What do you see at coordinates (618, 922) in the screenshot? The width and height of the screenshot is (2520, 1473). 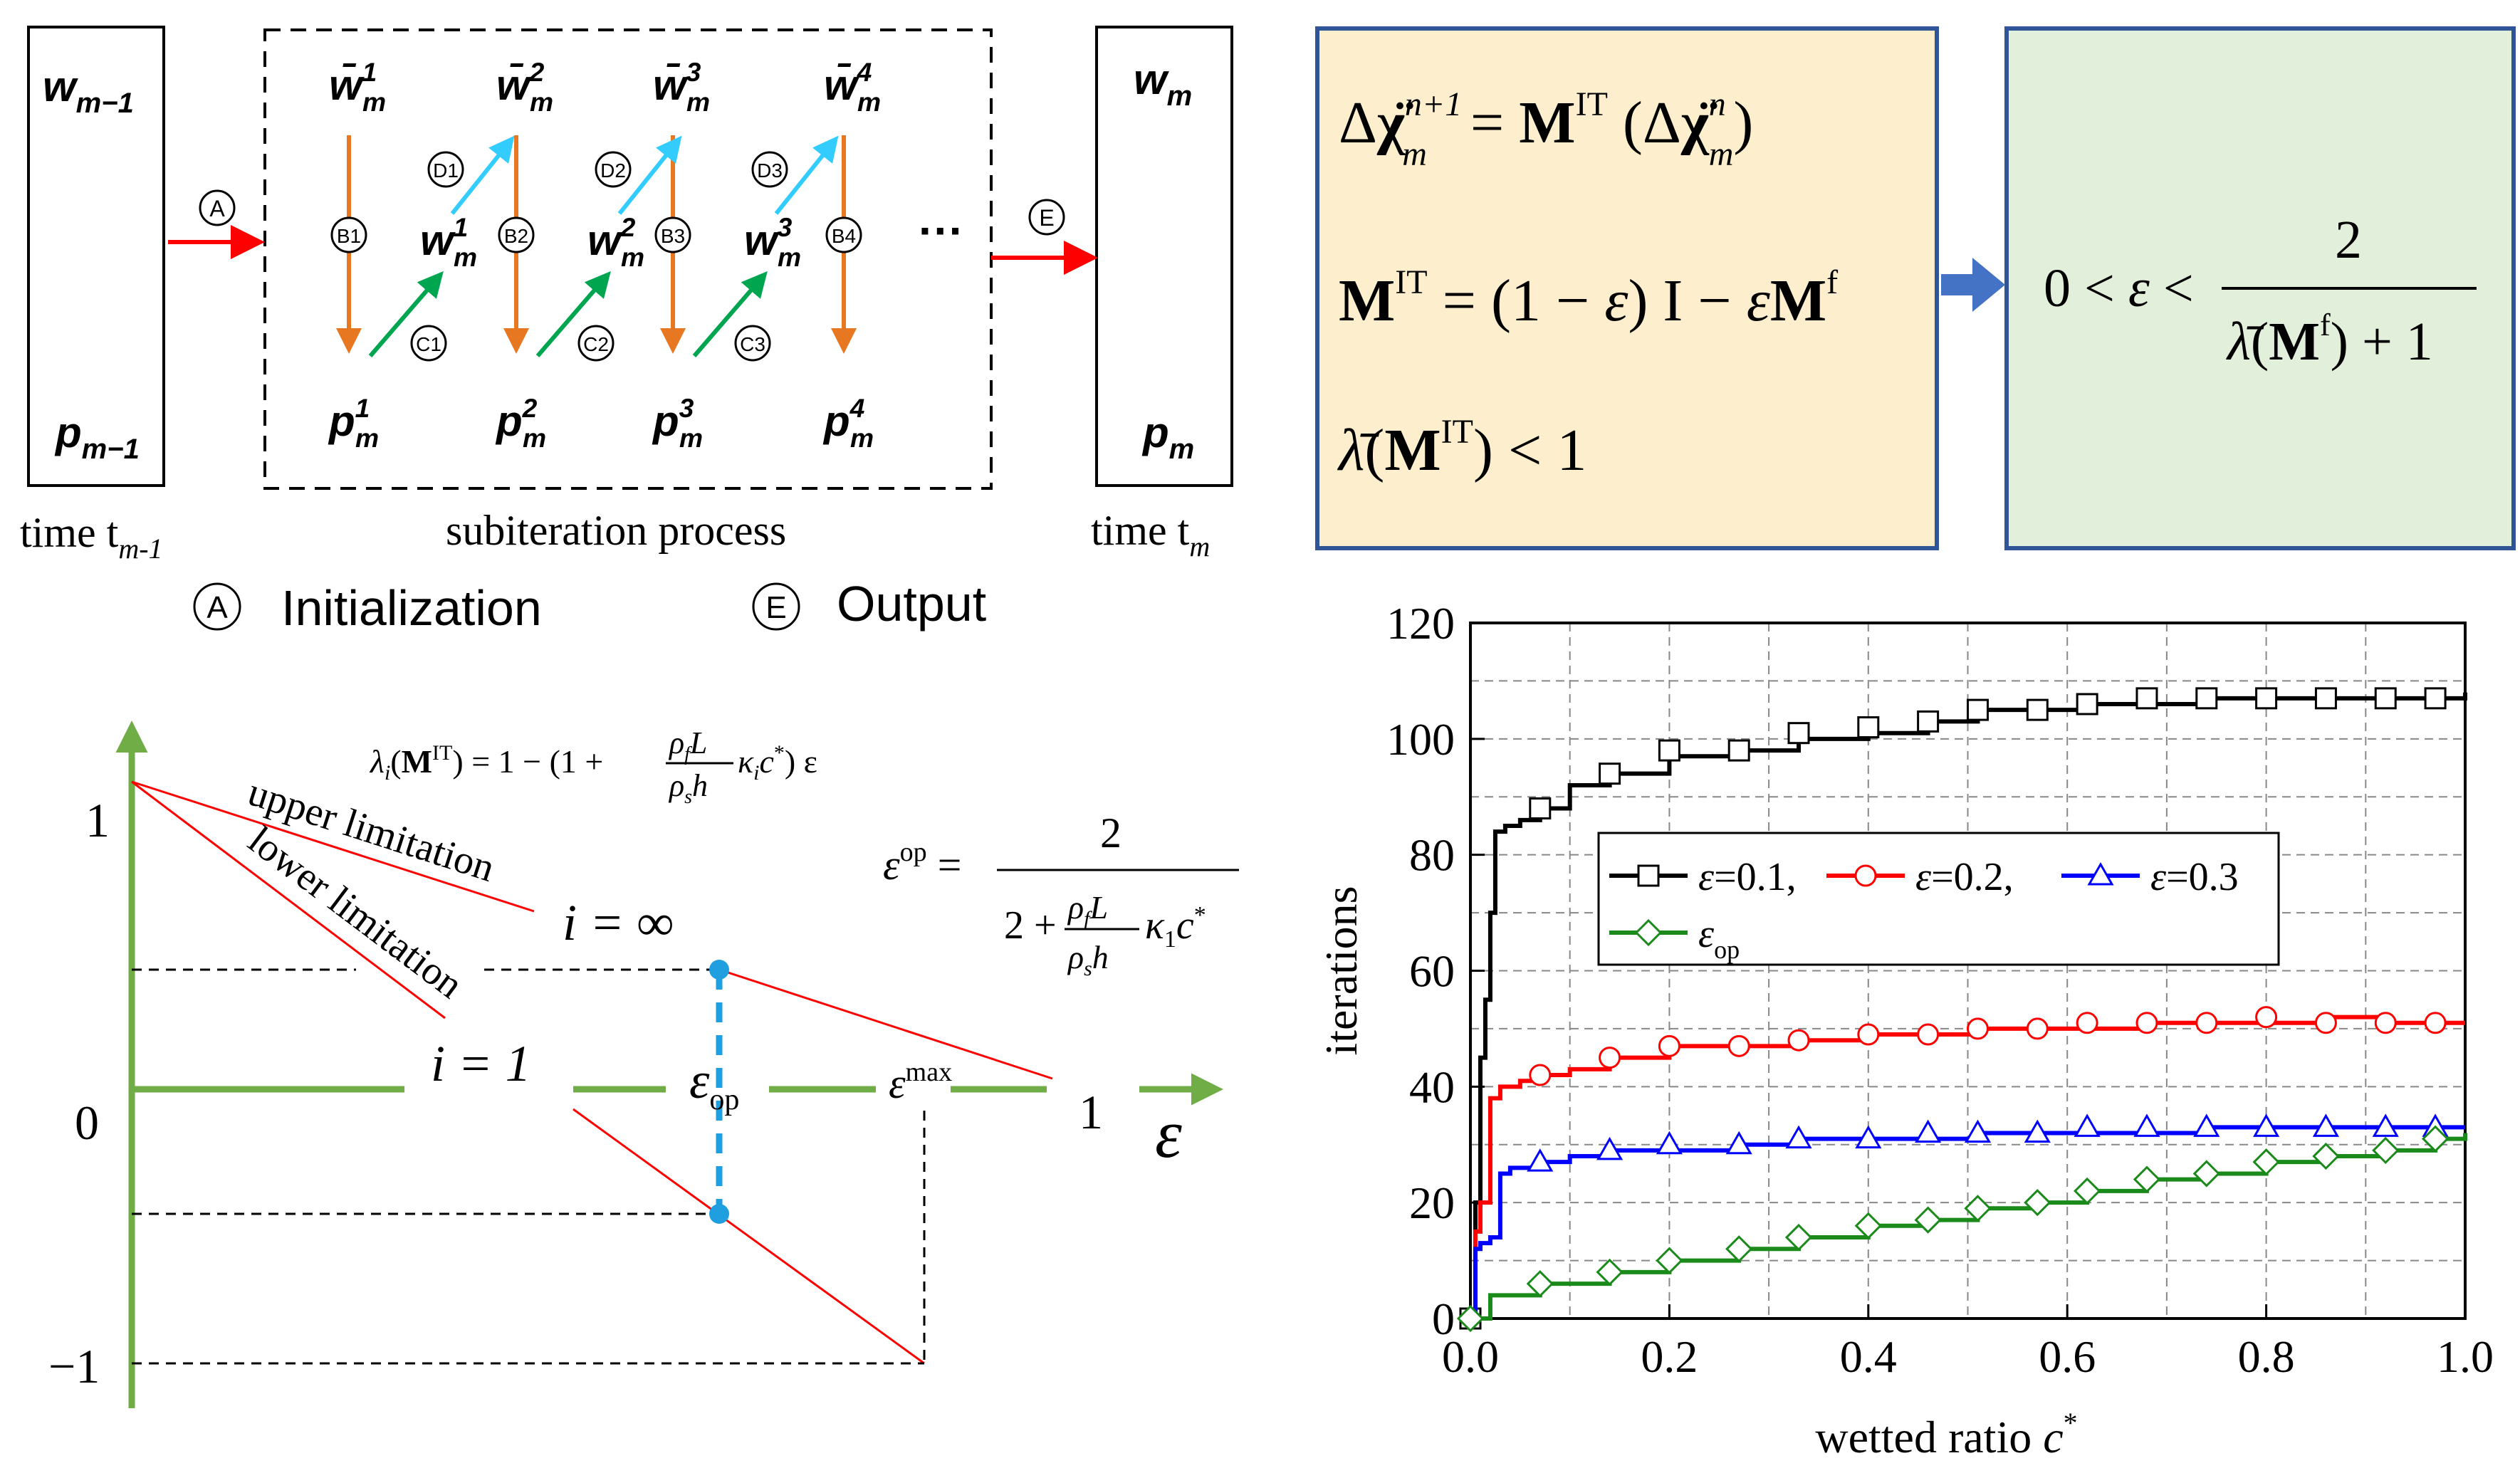 I see `i-inf-label: i = ∞` at bounding box center [618, 922].